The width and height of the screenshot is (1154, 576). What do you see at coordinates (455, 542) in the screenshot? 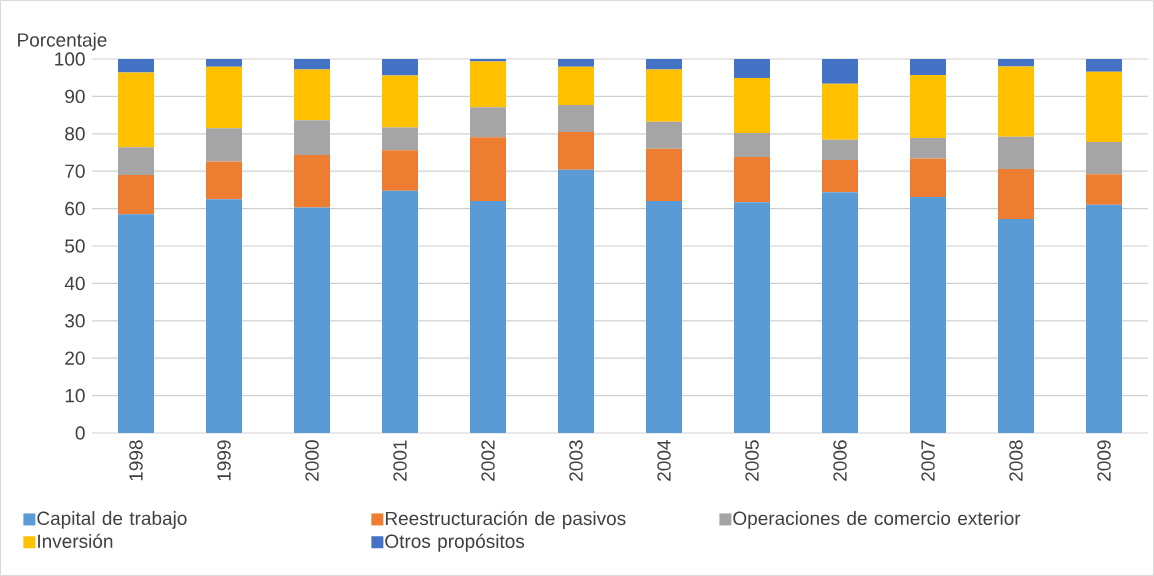
I see `legend-label: Otros propósitos` at bounding box center [455, 542].